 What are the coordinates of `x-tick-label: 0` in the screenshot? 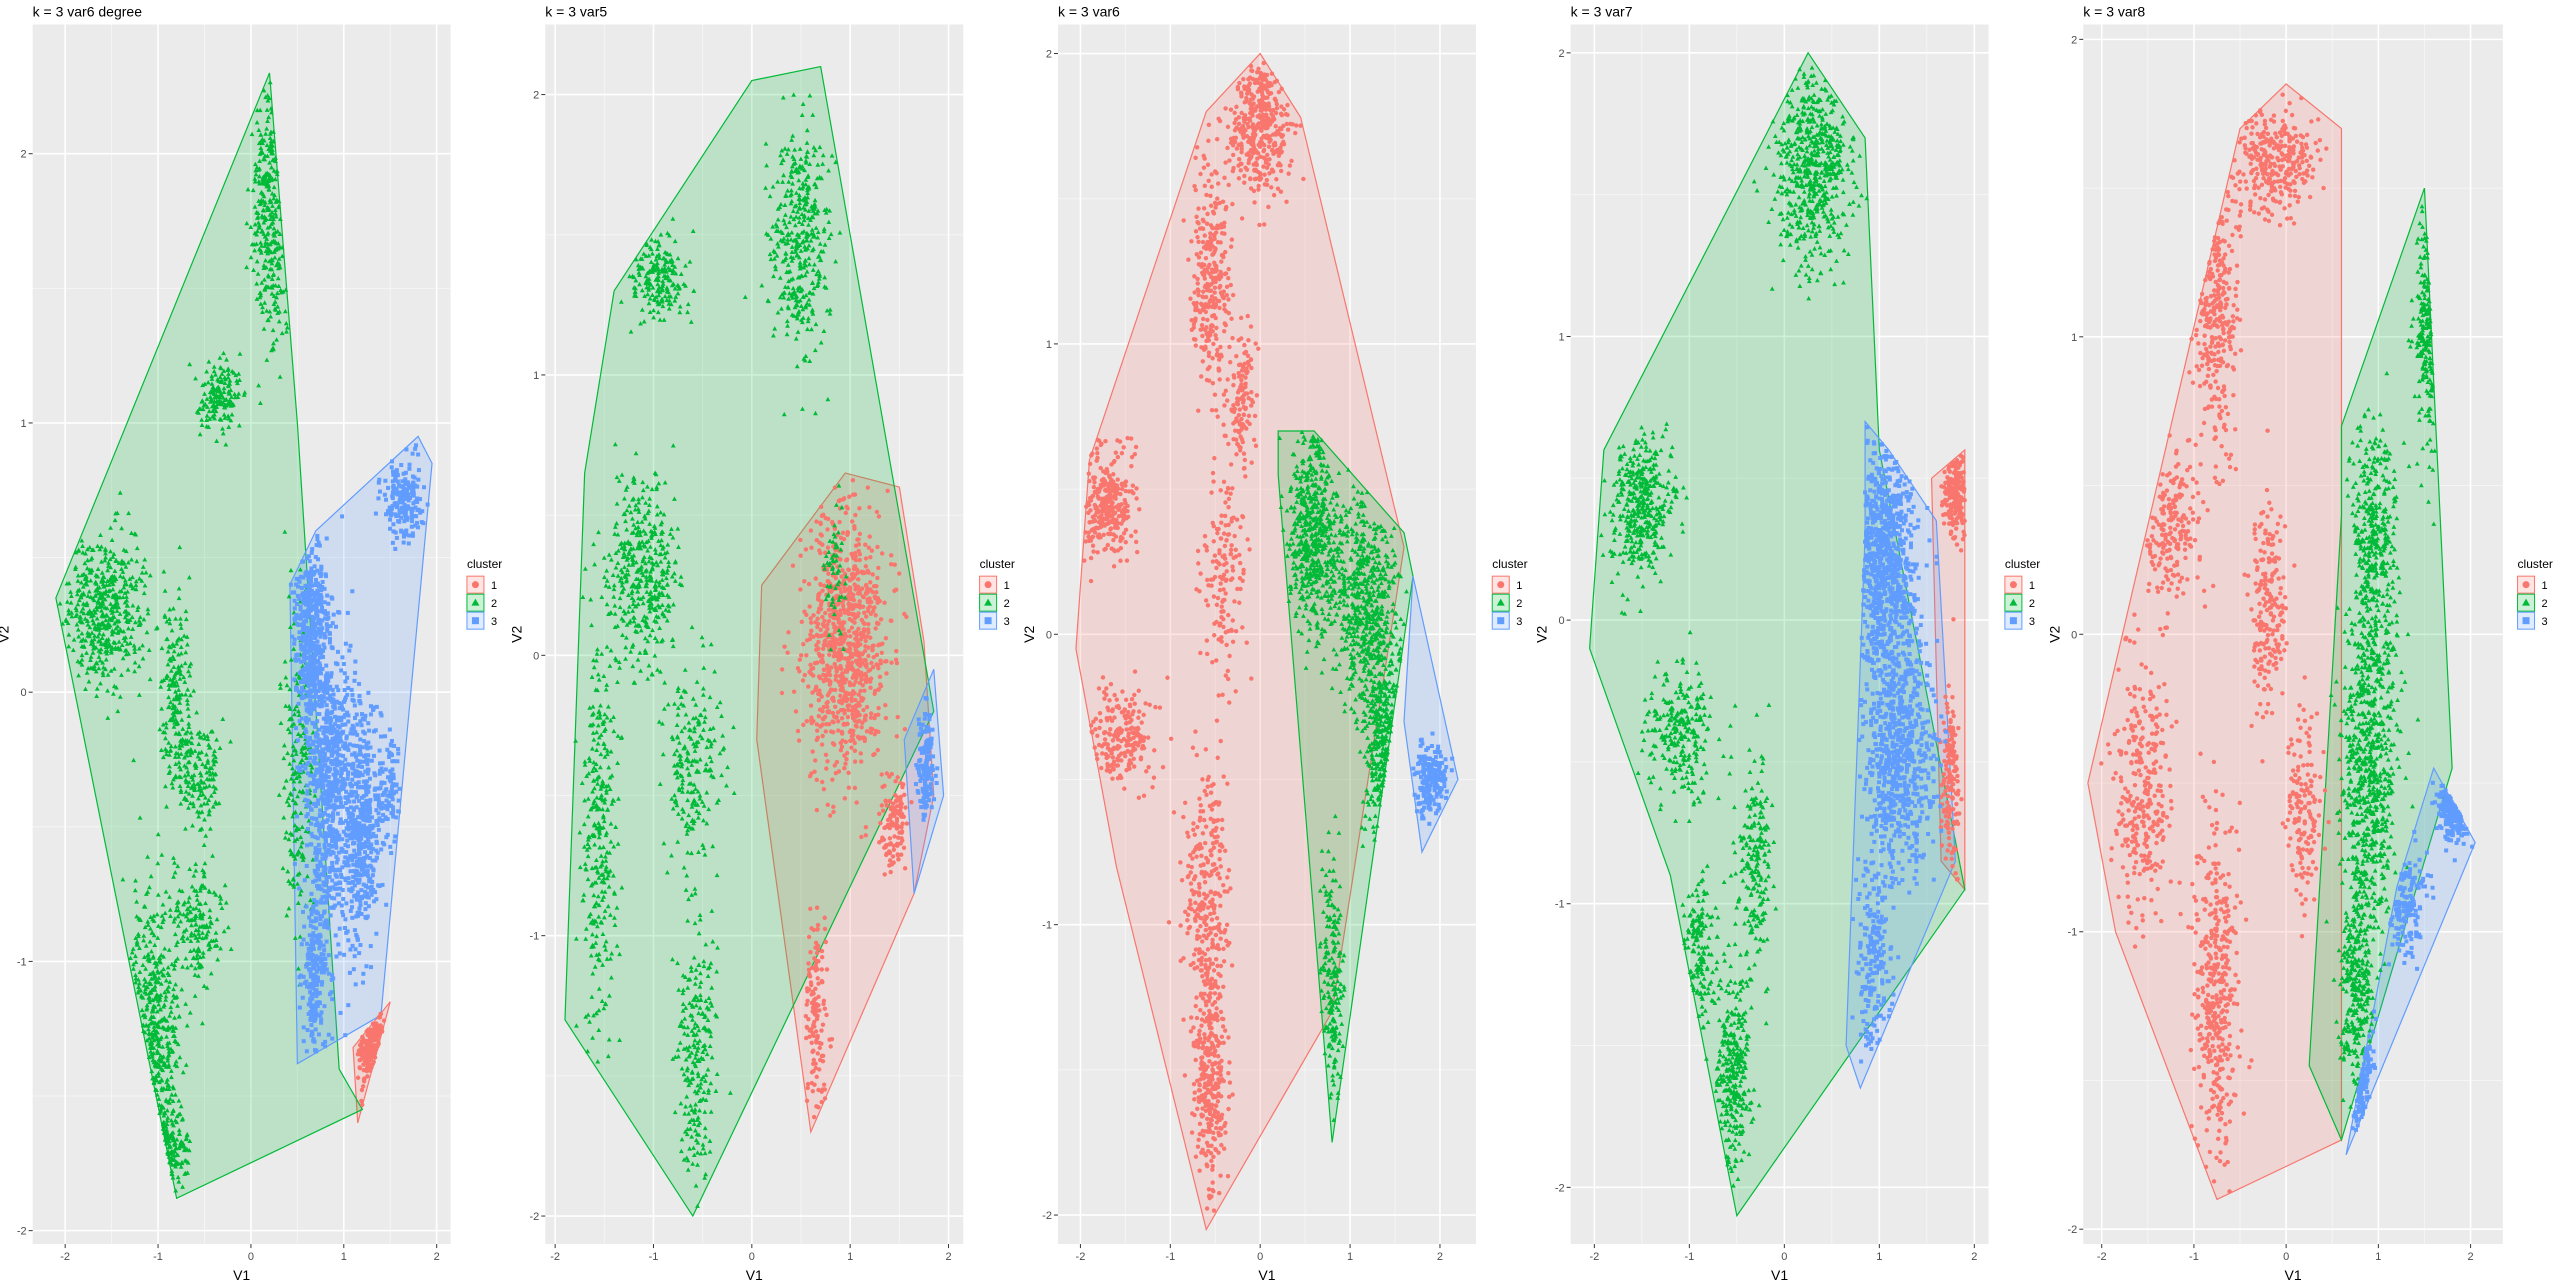 It's located at (752, 1257).